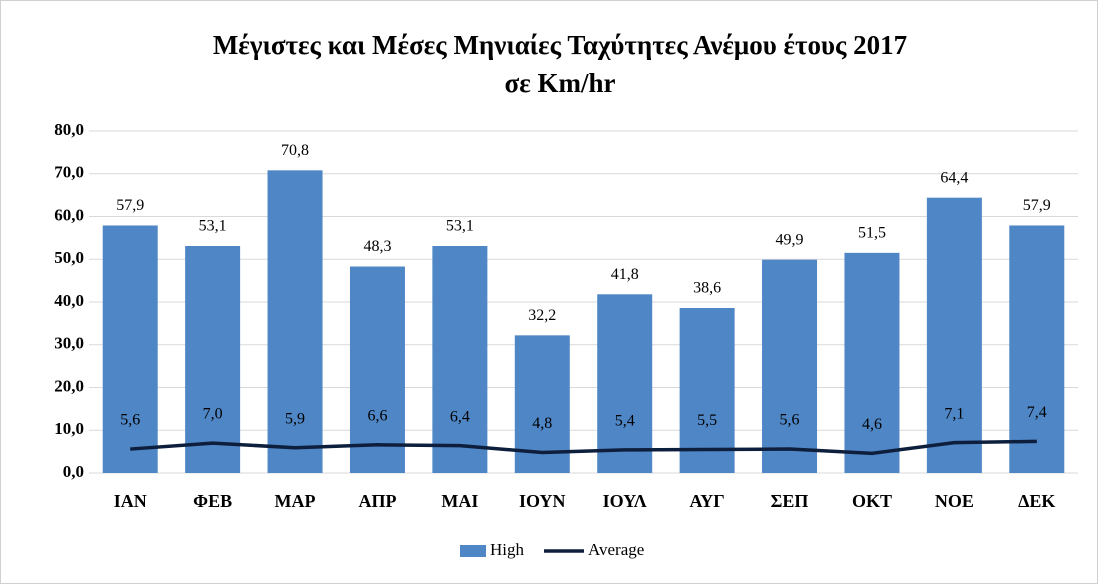  I want to click on y-tick-label: 60,0, so click(69, 214).